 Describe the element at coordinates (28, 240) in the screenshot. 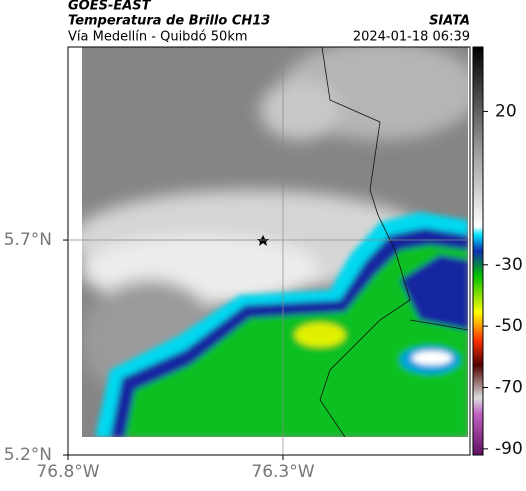

I see `y-tick-label: 5.7°N` at that location.